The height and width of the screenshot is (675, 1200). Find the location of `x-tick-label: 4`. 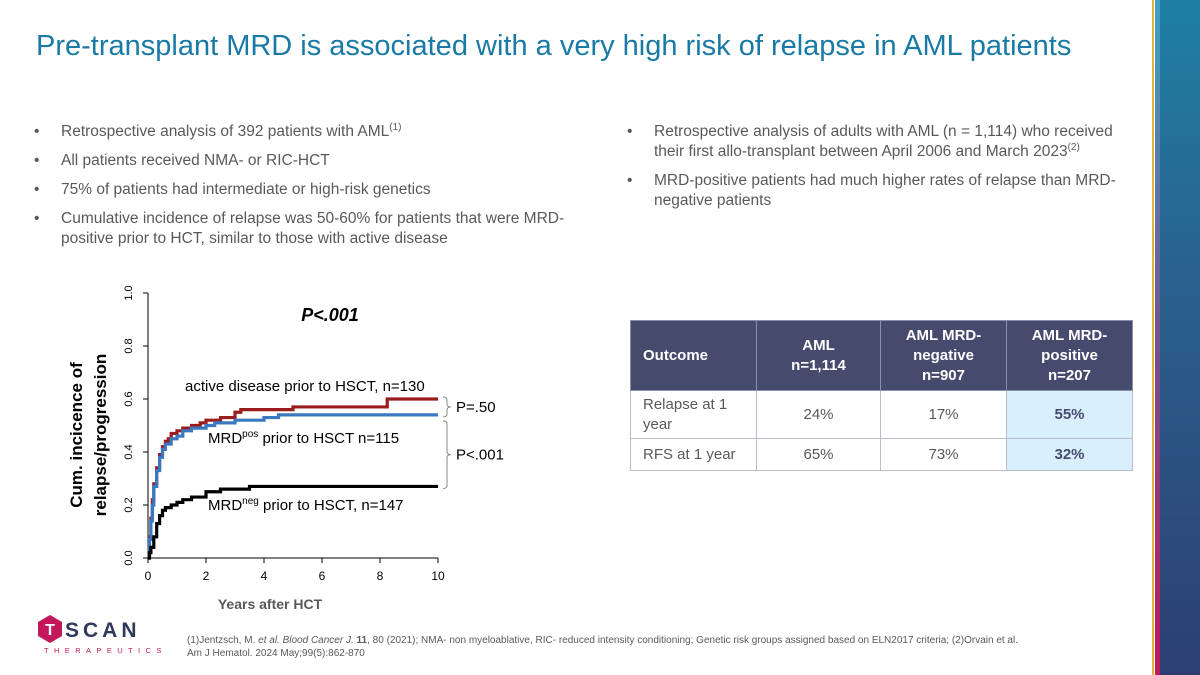

x-tick-label: 4 is located at coordinates (264, 576).